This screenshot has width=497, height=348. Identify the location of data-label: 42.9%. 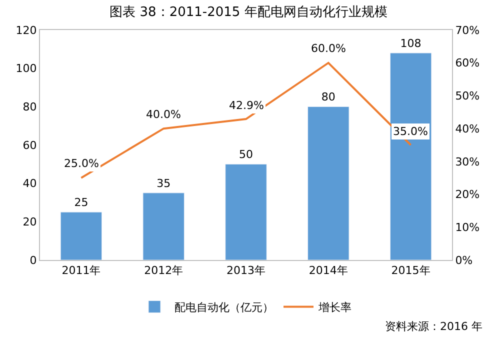
(246, 105).